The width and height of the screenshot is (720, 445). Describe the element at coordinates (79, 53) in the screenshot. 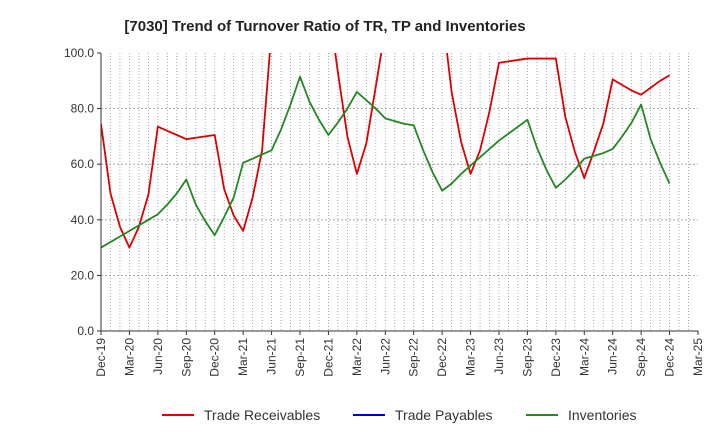

I see `y-tick-label: 100.0` at that location.